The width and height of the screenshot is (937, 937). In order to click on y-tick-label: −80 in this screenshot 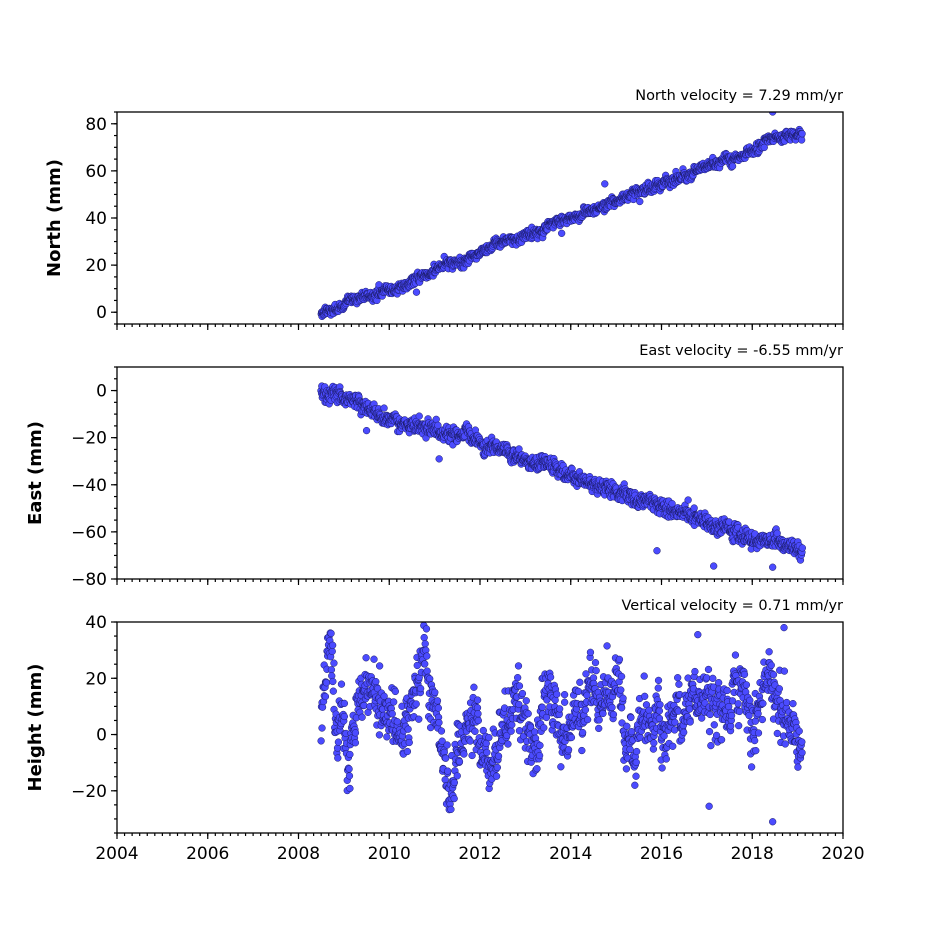, I will do `click(89, 580)`.